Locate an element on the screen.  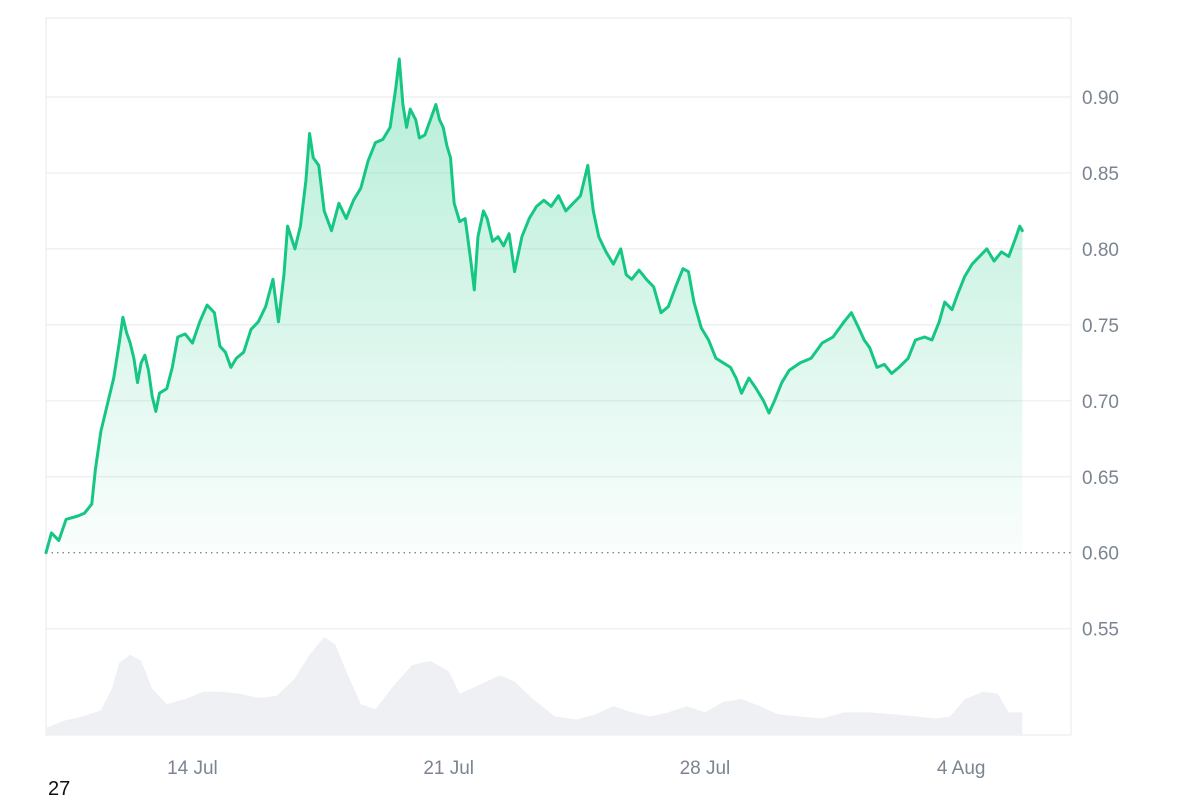
x-tick-label: 14 Jul is located at coordinates (192, 768).